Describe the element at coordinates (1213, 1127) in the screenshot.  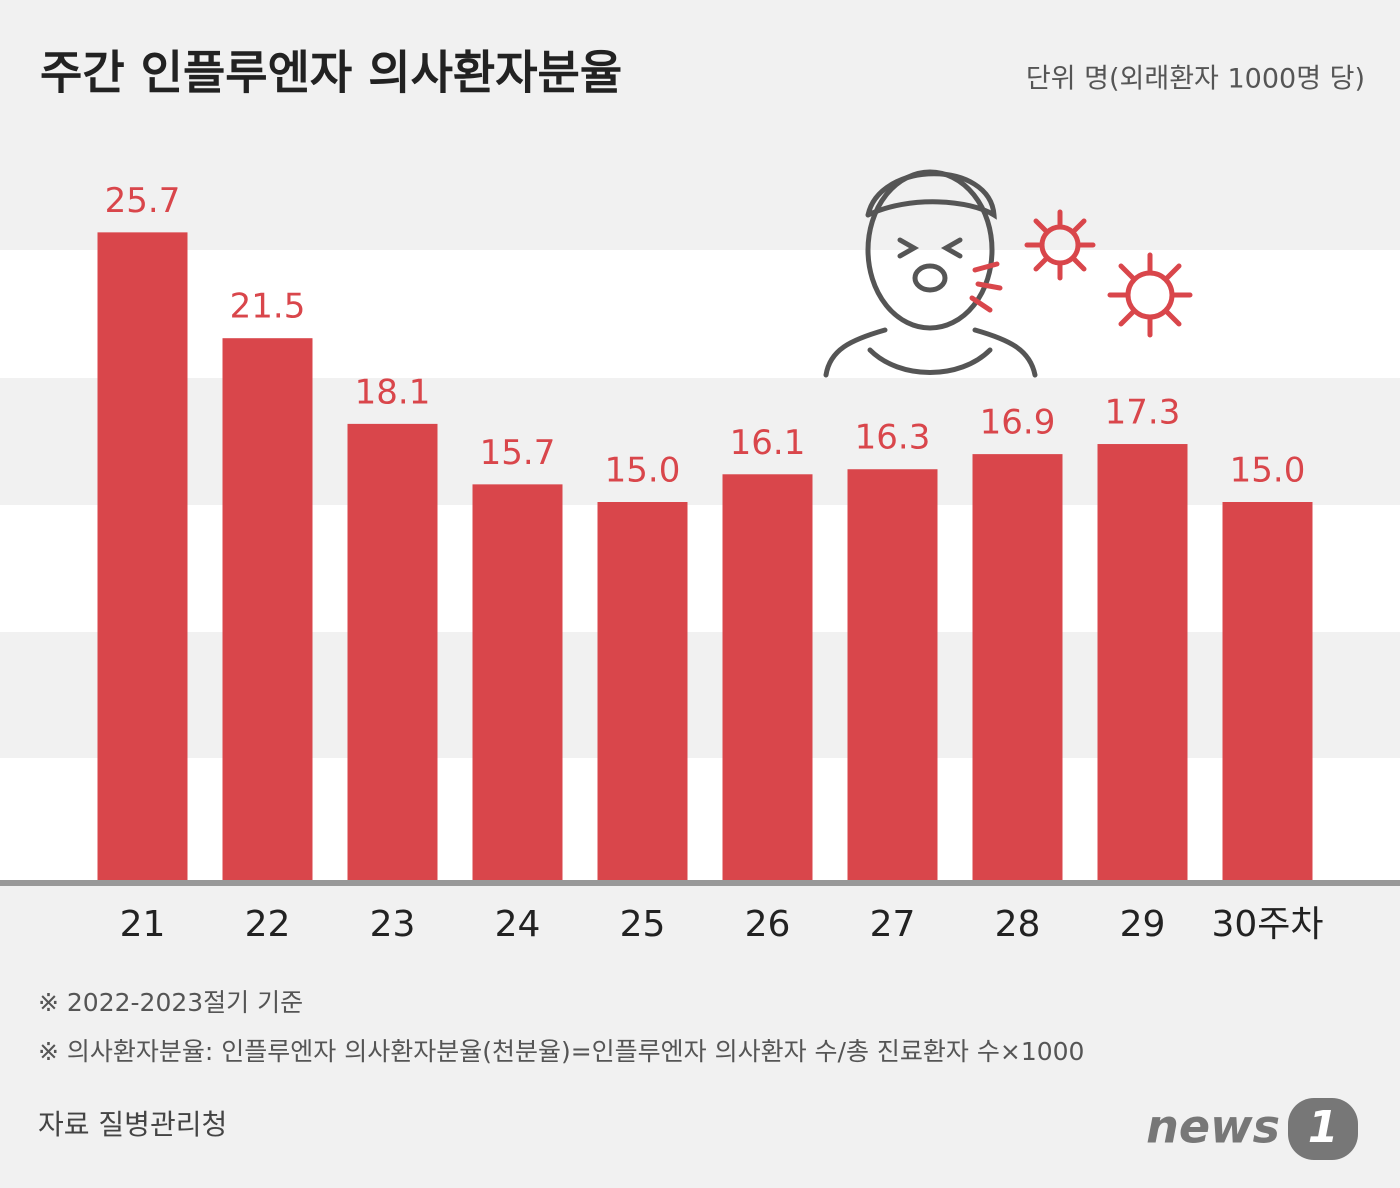
I see `logo: news` at that location.